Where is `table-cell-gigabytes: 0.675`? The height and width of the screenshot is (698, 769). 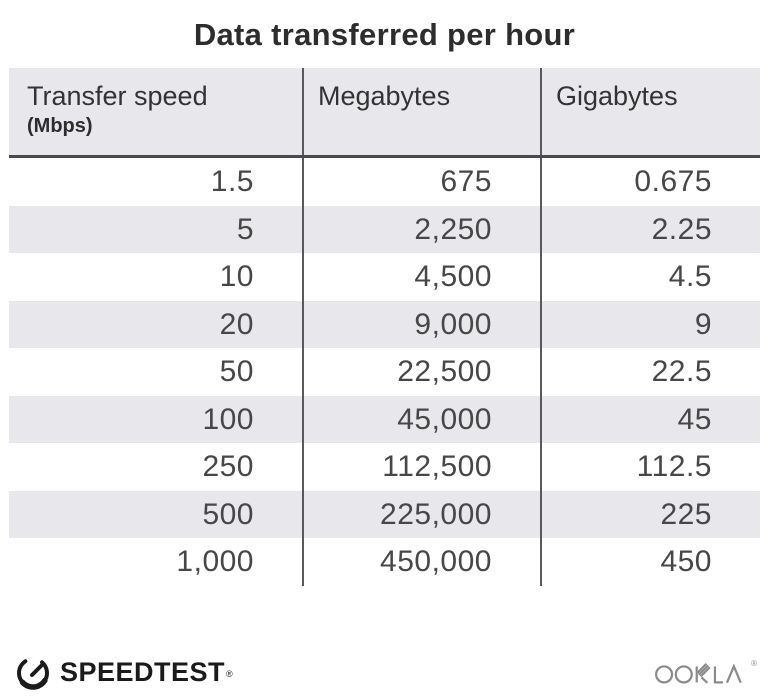
table-cell-gigabytes: 0.675 is located at coordinates (650, 182).